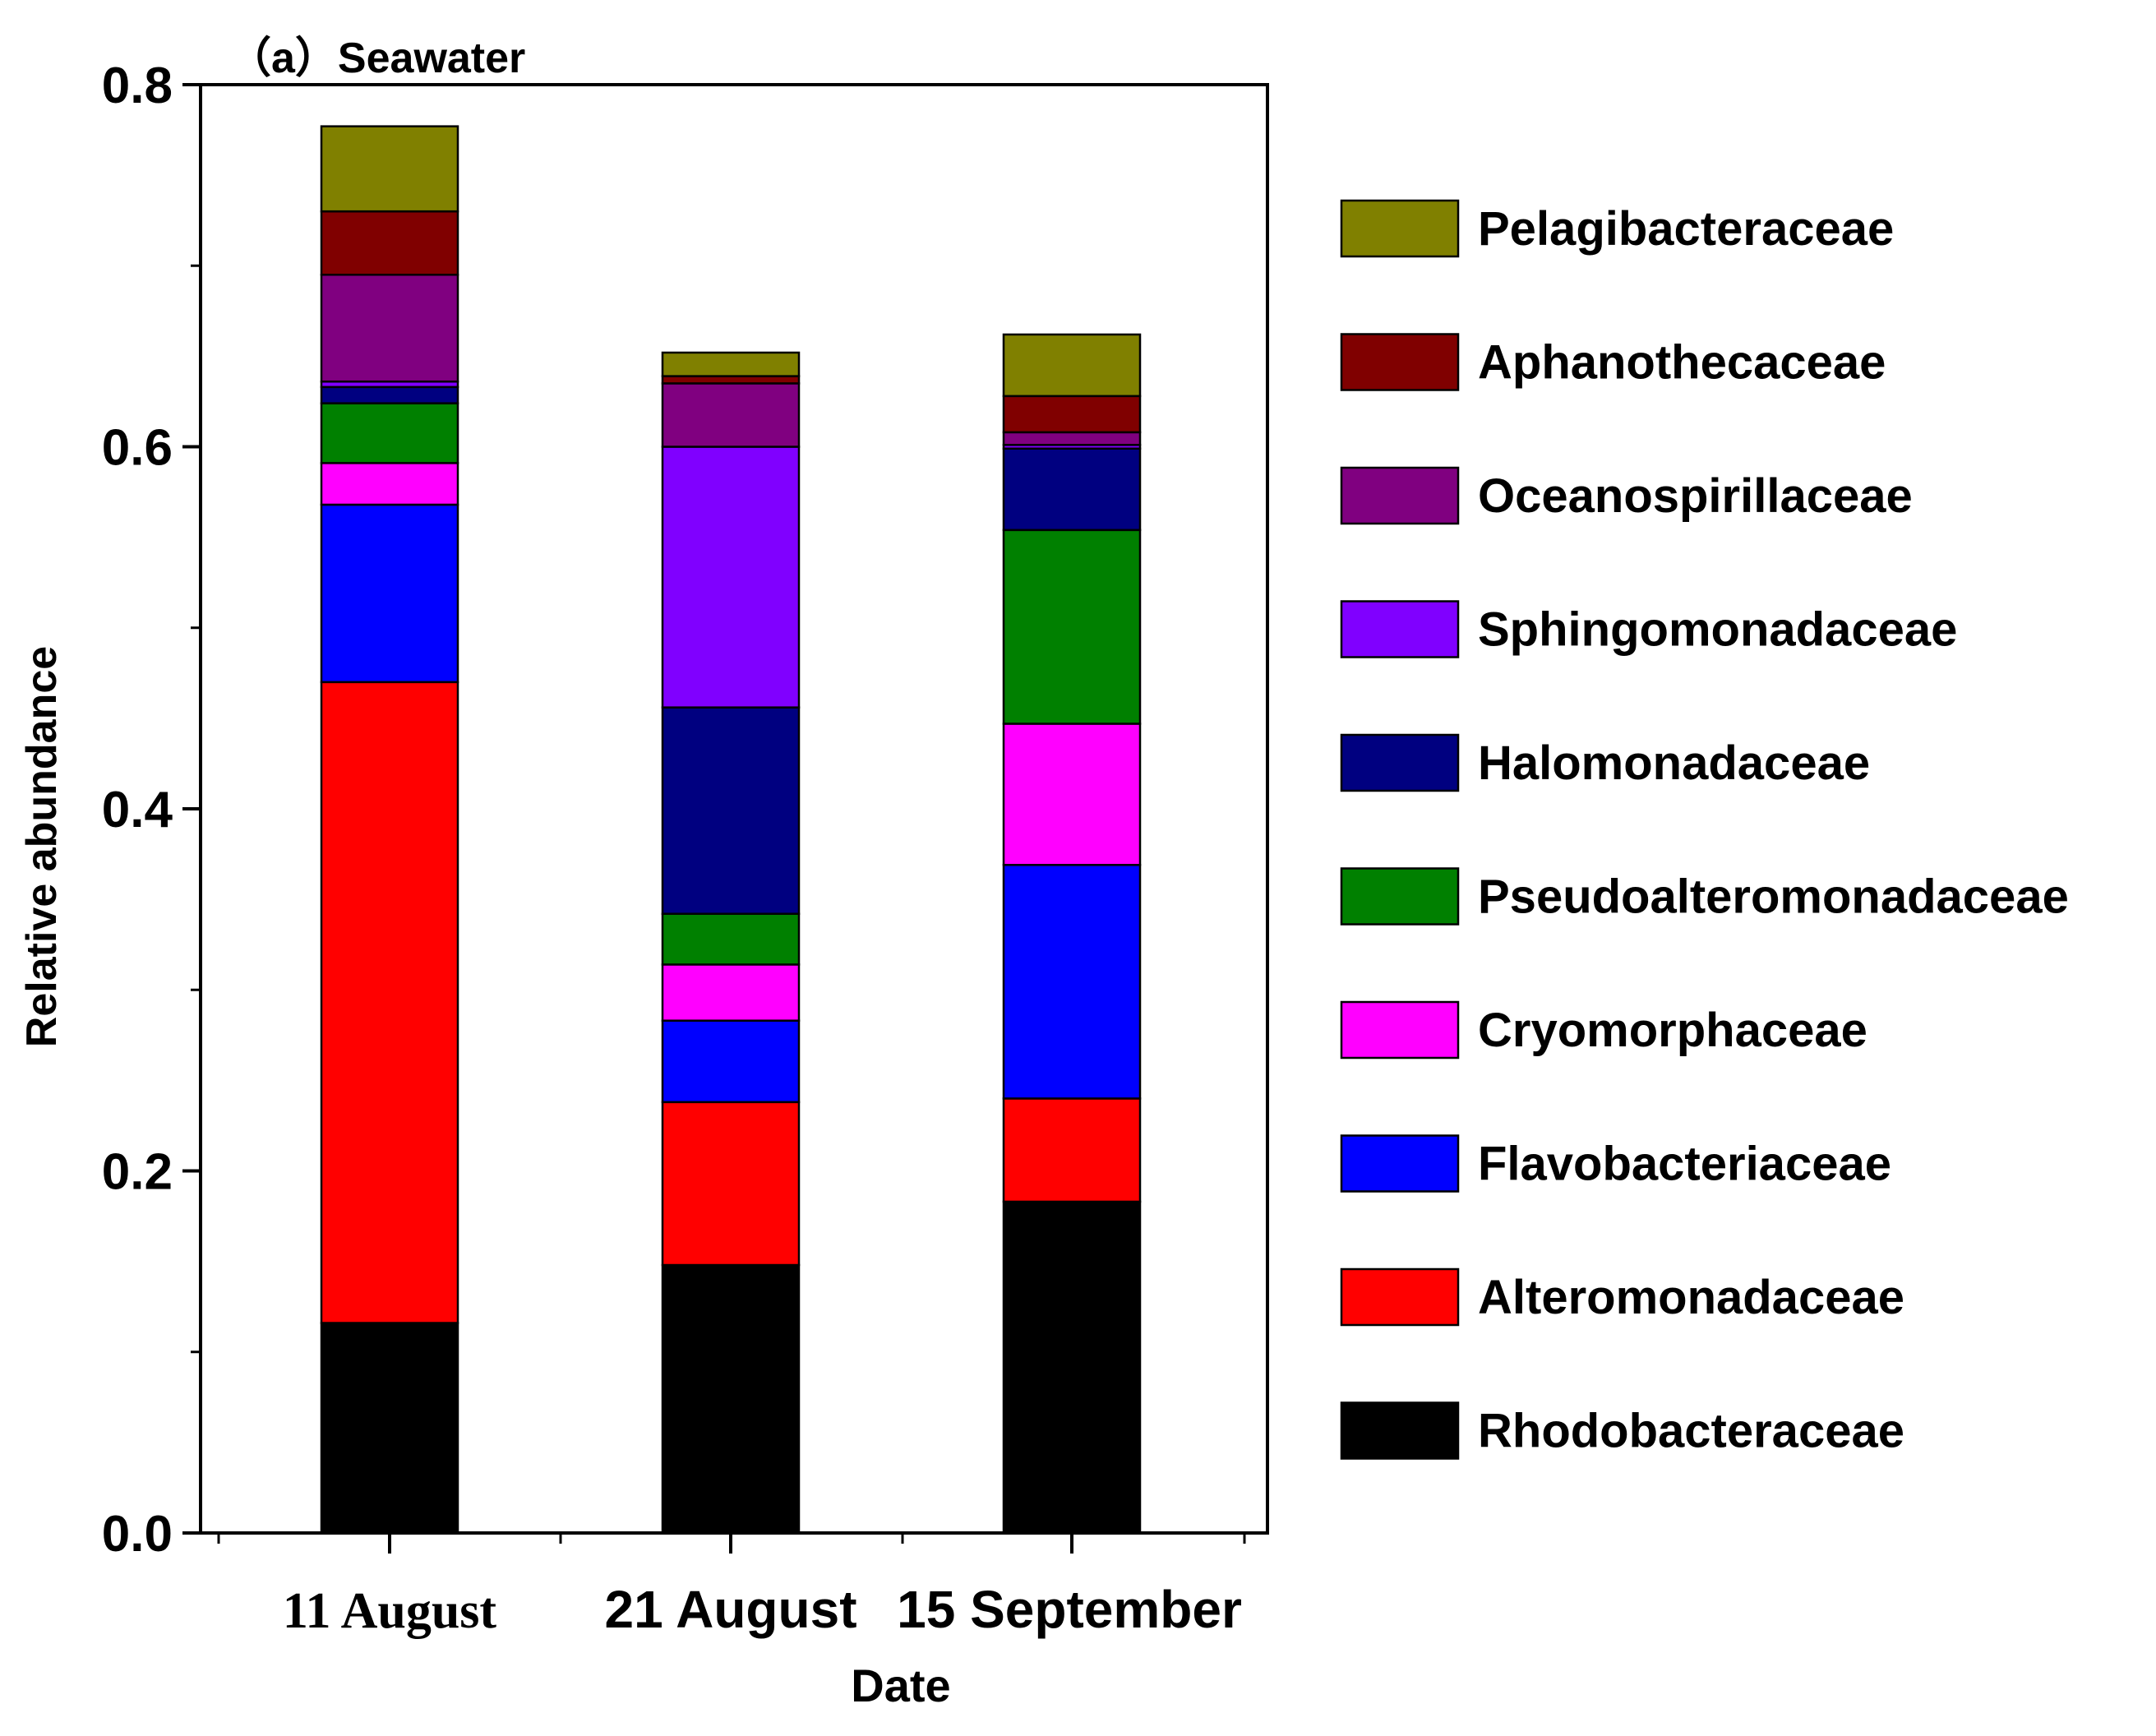 This screenshot has height=1736, width=2156. What do you see at coordinates (390, 1611) in the screenshot?
I see `x-tick-label-11-august: 11 August` at bounding box center [390, 1611].